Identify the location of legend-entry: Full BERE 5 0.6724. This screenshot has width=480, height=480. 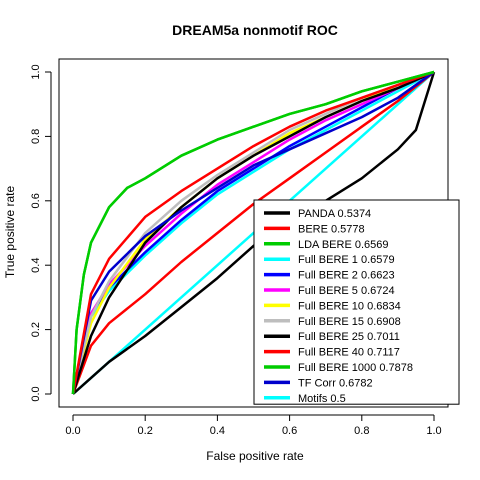
(346, 291).